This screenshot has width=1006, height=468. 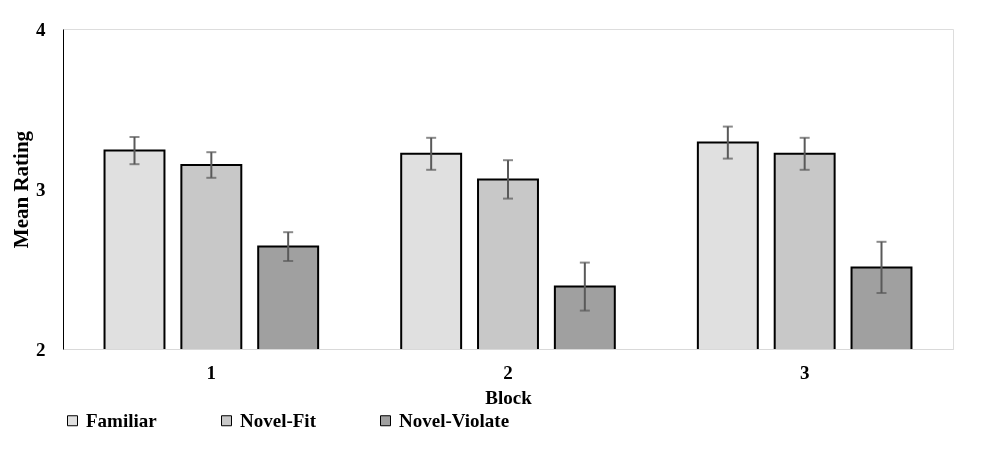 What do you see at coordinates (804, 372) in the screenshot?
I see `x-tick-label: 3` at bounding box center [804, 372].